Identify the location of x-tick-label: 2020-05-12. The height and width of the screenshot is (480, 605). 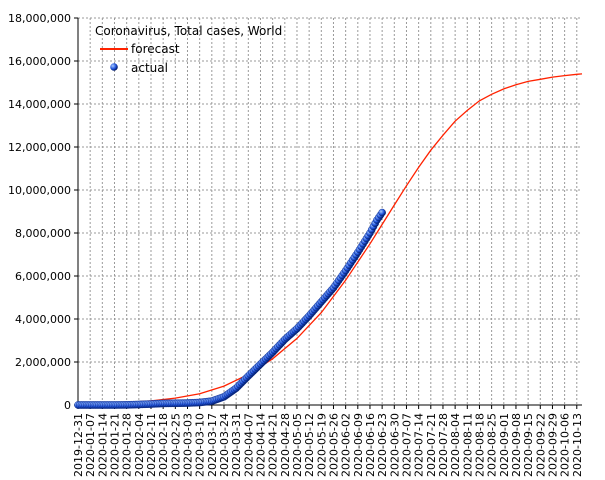
(309, 445).